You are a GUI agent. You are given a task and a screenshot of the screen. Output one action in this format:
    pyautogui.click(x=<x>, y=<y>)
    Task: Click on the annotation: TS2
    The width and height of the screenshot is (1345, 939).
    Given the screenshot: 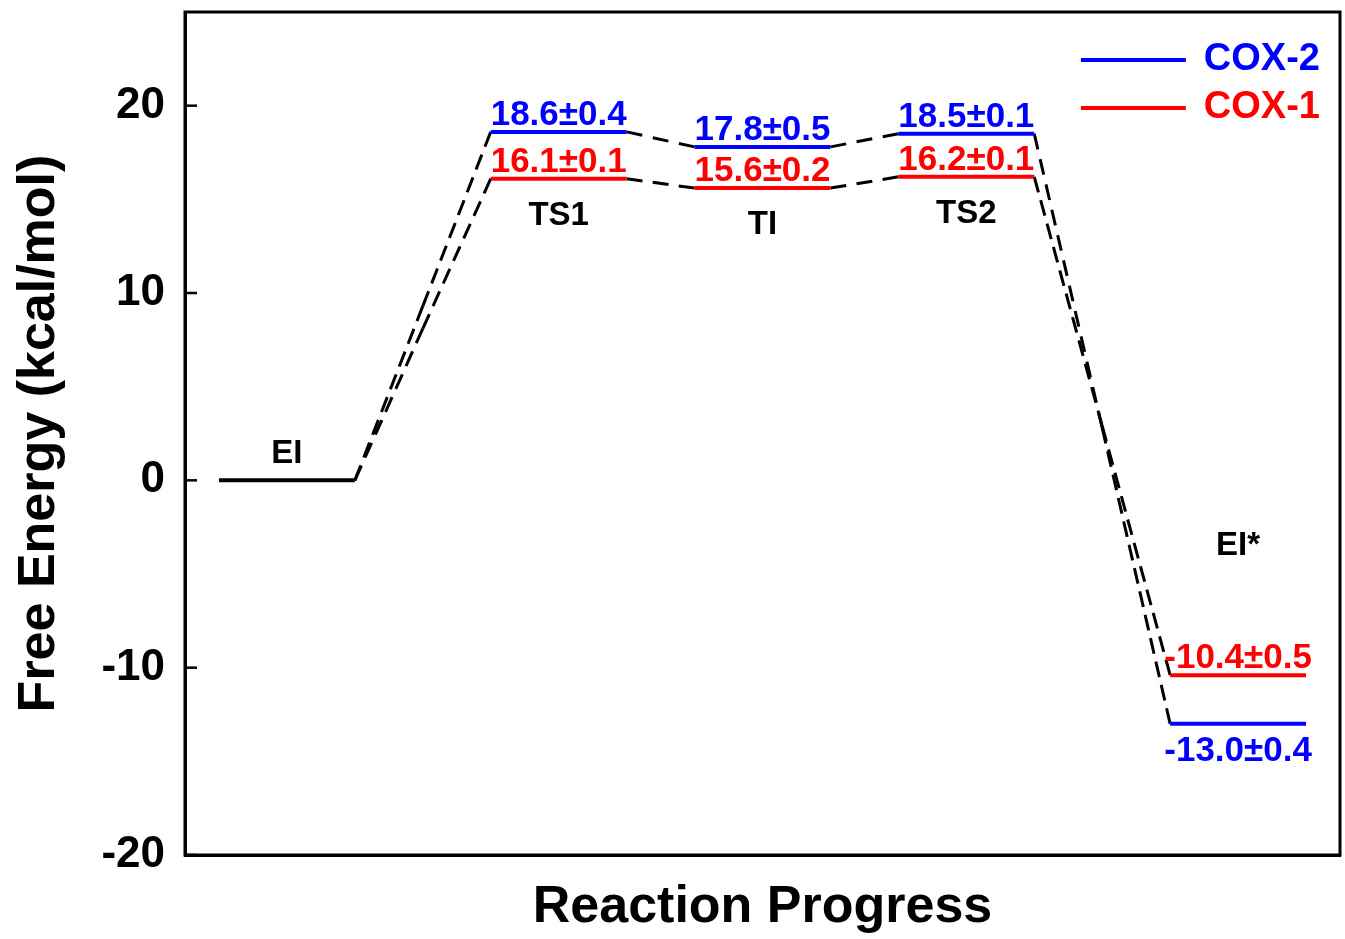 What is the action you would take?
    pyautogui.click(x=966, y=211)
    